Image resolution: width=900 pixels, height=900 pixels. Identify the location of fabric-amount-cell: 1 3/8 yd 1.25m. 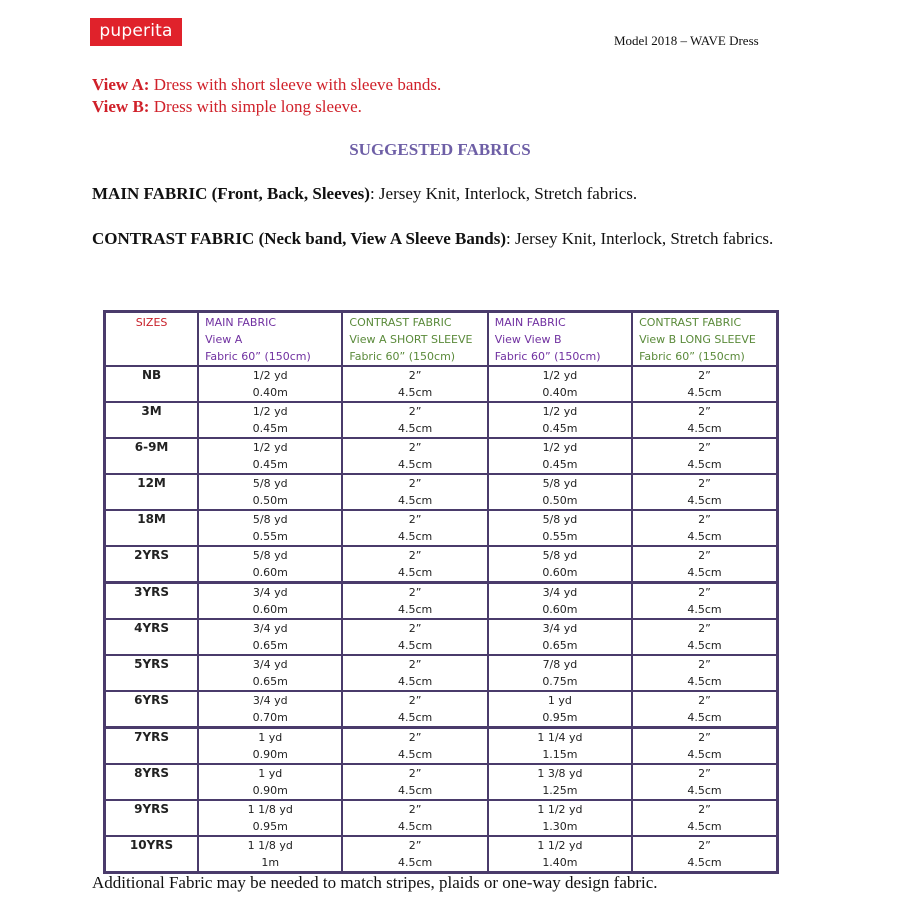
(560, 782).